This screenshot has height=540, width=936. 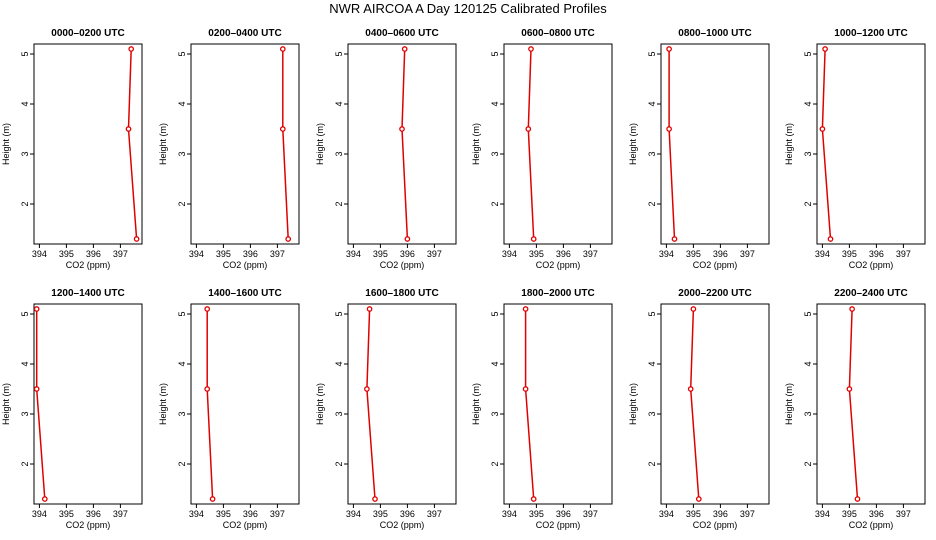 I want to click on panel-title: 1200–1400 UTC, so click(x=87, y=293).